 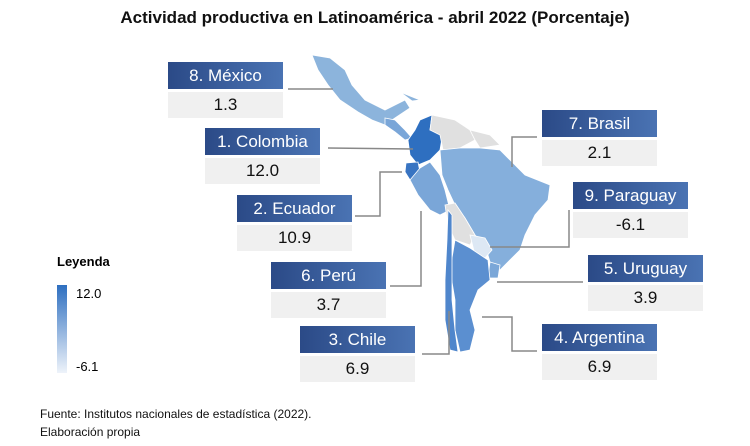 I want to click on region-argentina, so click(x=470, y=296).